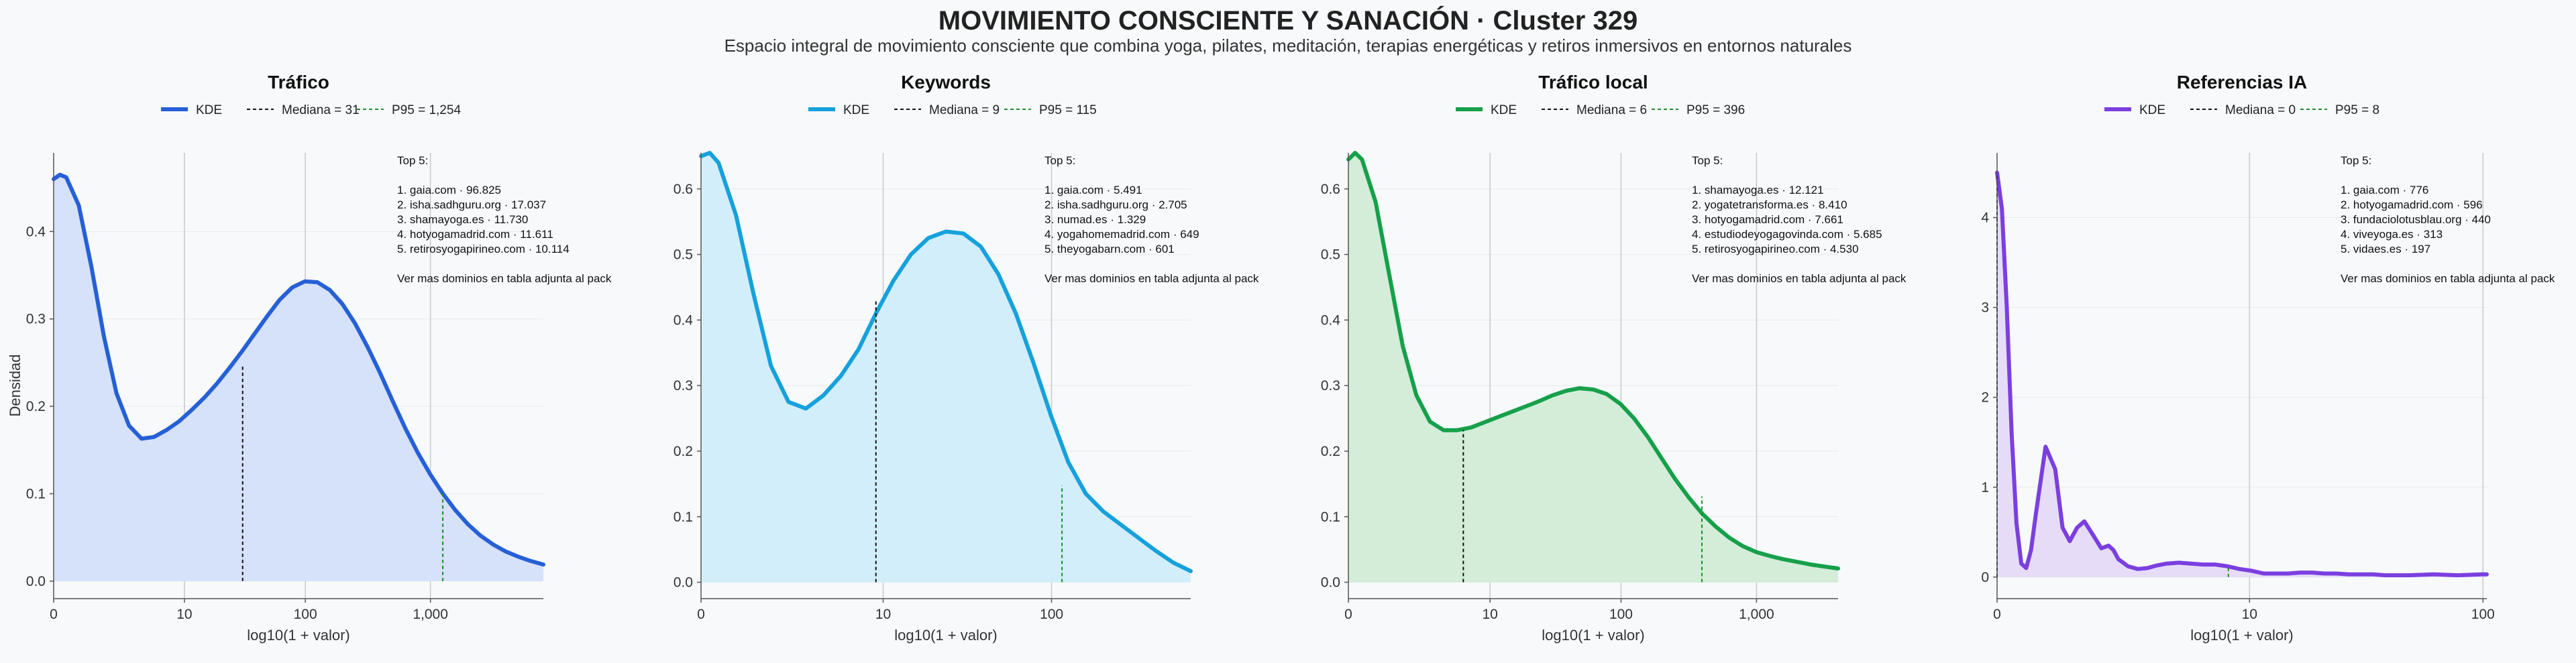  What do you see at coordinates (1593, 82) in the screenshot?
I see `panel-title: Tráfico local` at bounding box center [1593, 82].